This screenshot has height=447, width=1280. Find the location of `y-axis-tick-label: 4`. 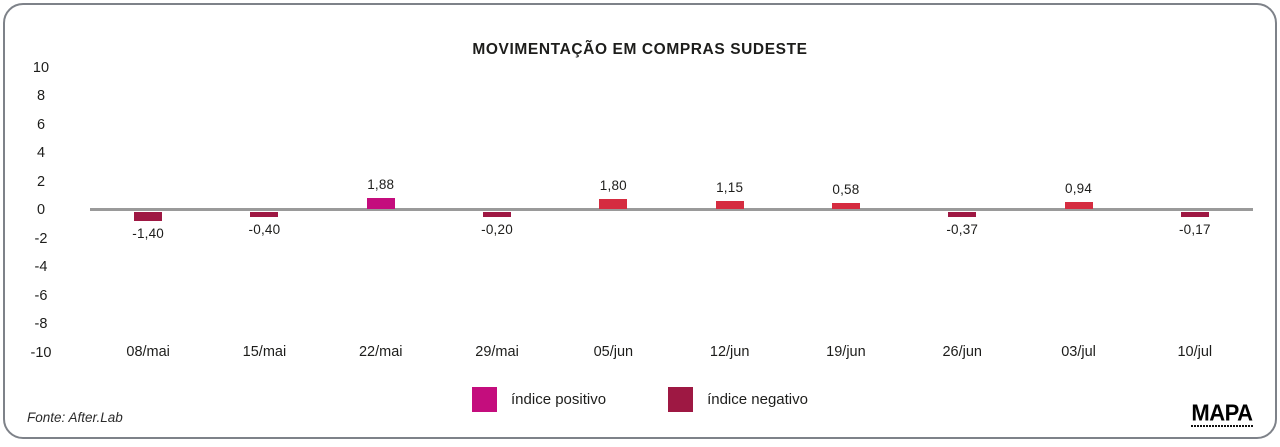

y-axis-tick-label: 4 is located at coordinates (41, 153).